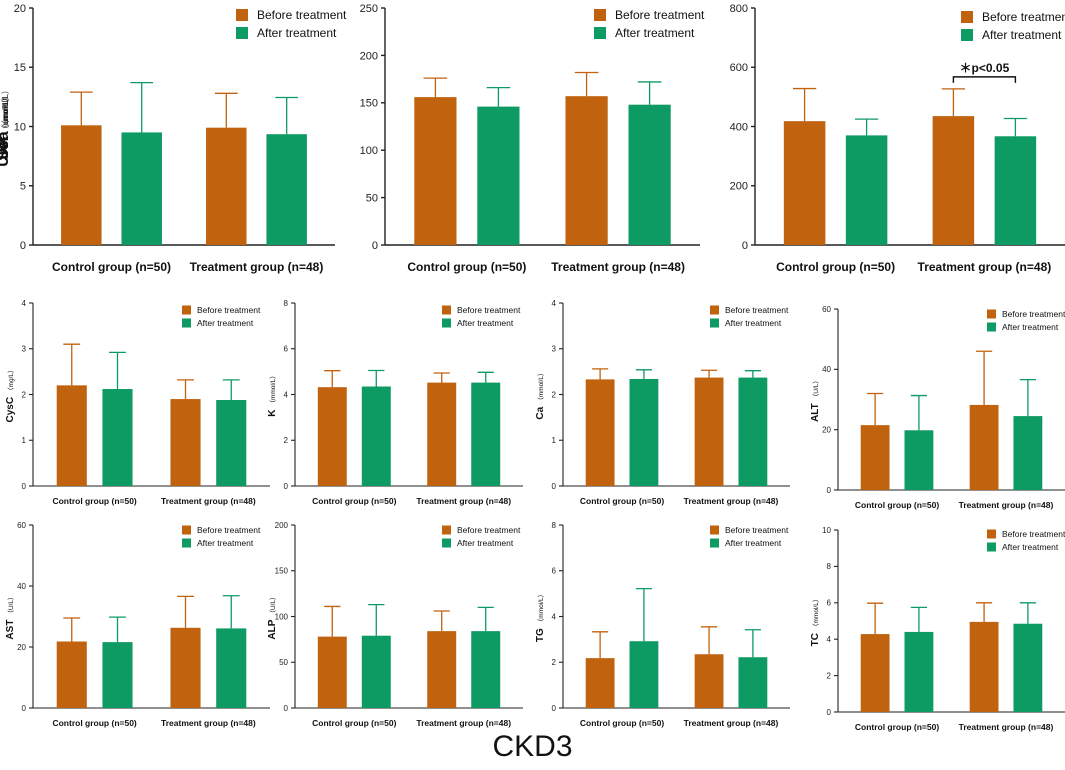  I want to click on y-tick-label: 6, so click(554, 571).